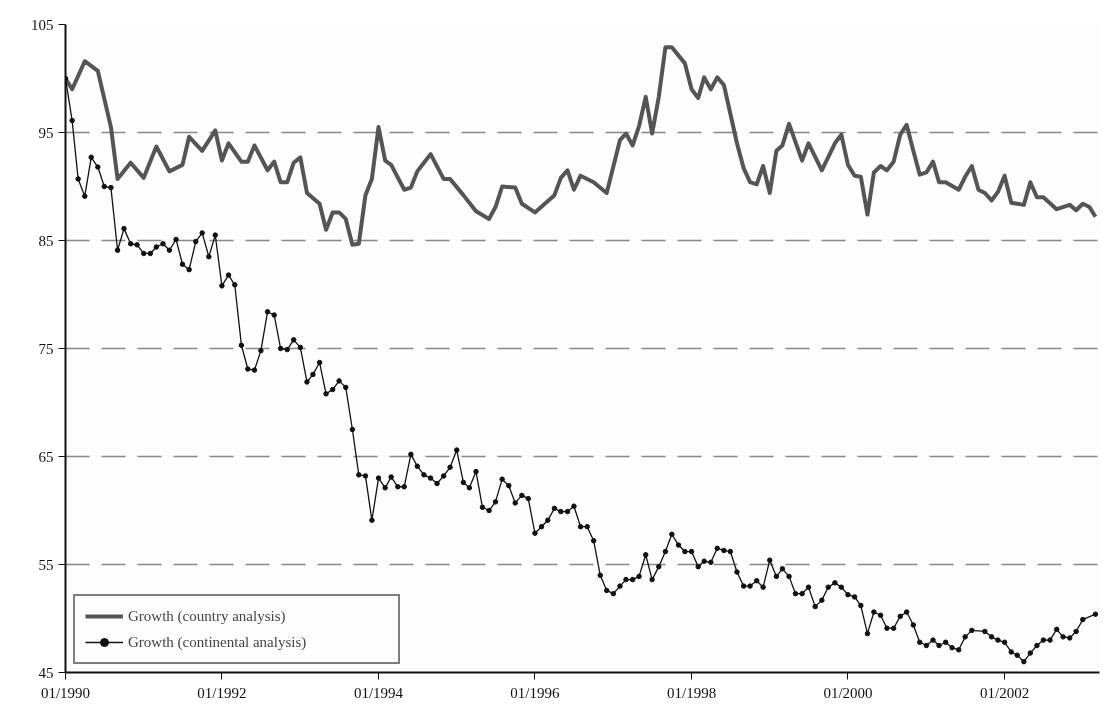  I want to click on x-tick-label: 01/1994, so click(378, 692).